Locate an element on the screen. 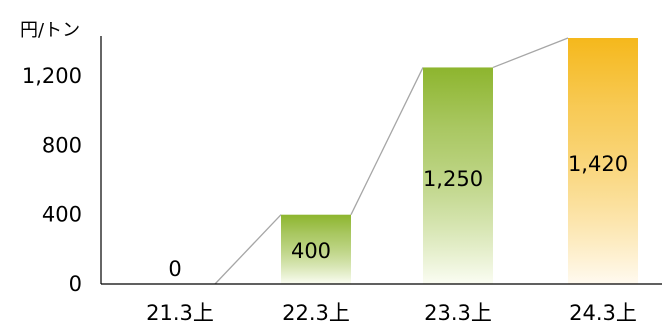 The image size is (672, 332). x-tick-label: 22.3上 is located at coordinates (316, 313).